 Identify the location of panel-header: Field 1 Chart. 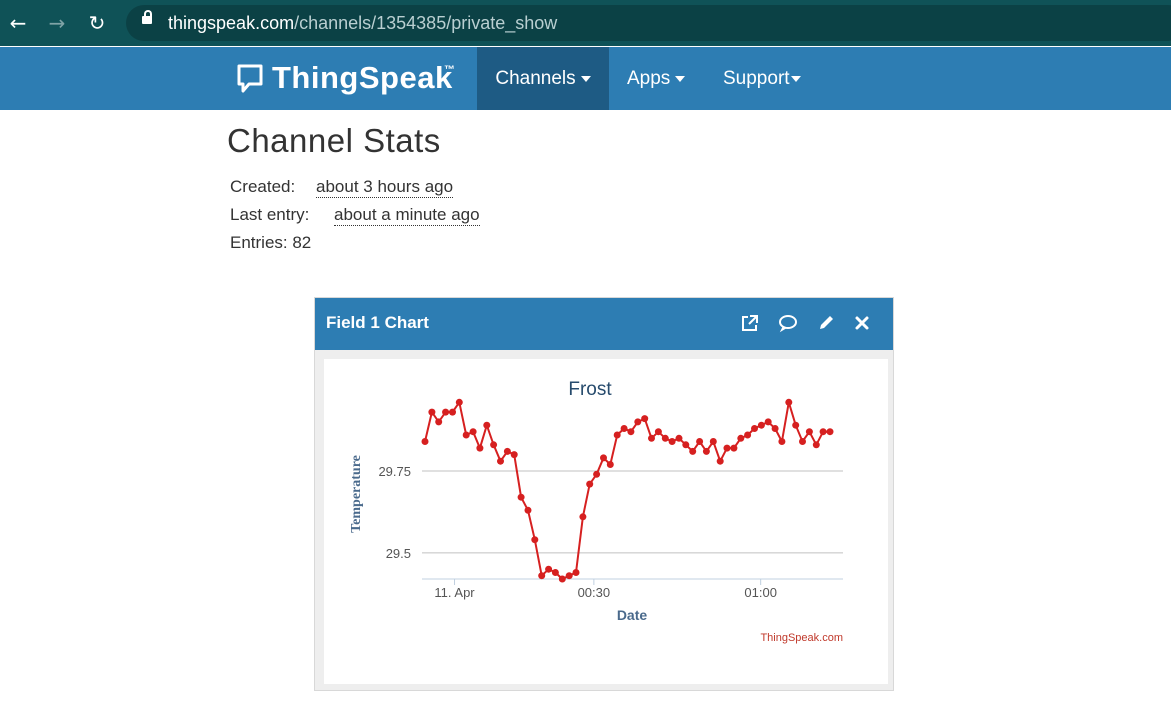
(604, 324).